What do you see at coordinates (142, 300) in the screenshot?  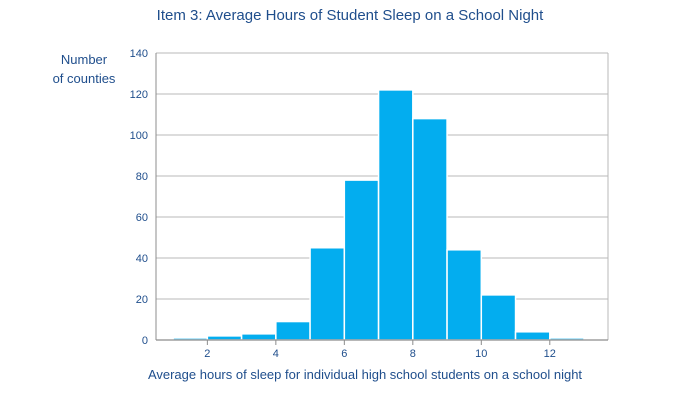 I see `y-tick-label-20: 20` at bounding box center [142, 300].